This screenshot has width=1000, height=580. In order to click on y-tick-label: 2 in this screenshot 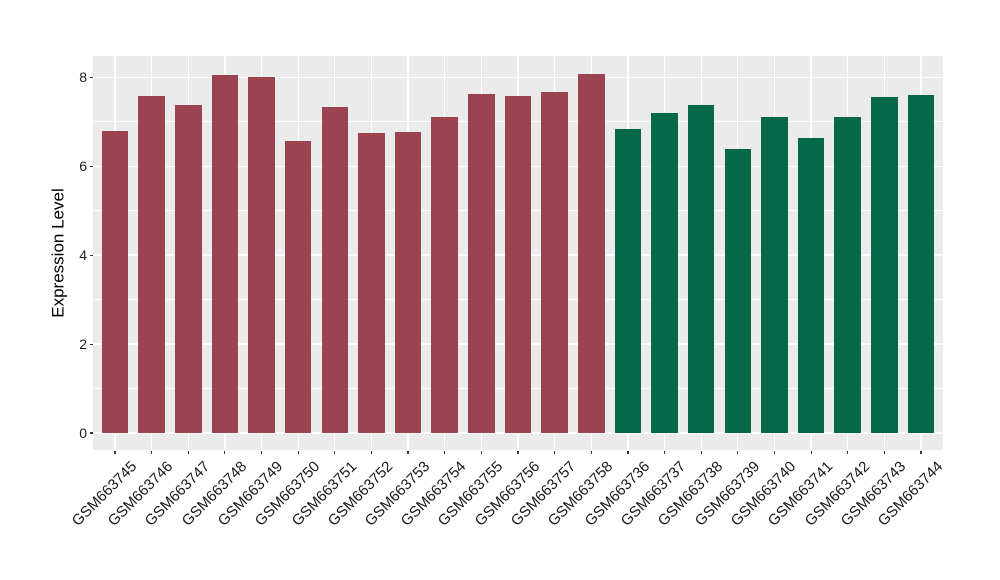, I will do `click(83, 344)`.